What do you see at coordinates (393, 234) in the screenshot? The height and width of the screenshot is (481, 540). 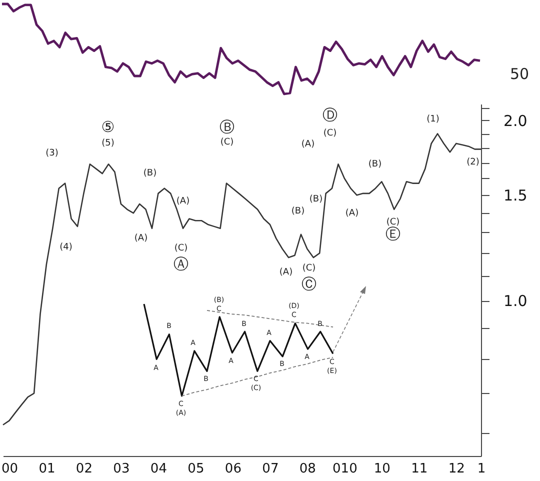 I see `annotation: Ⓔ` at bounding box center [393, 234].